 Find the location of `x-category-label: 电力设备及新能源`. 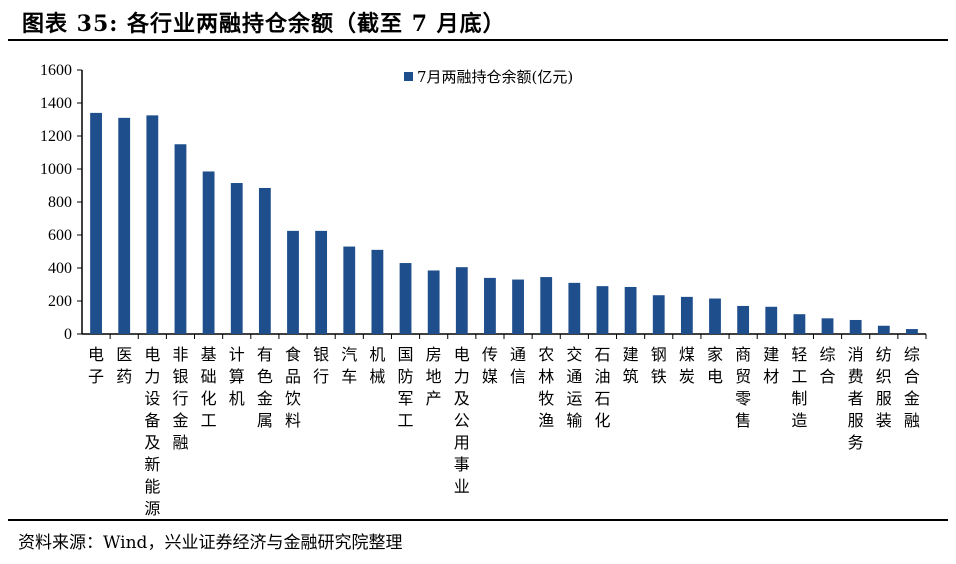

x-category-label: 电力设备及新能源 is located at coordinates (152, 431).